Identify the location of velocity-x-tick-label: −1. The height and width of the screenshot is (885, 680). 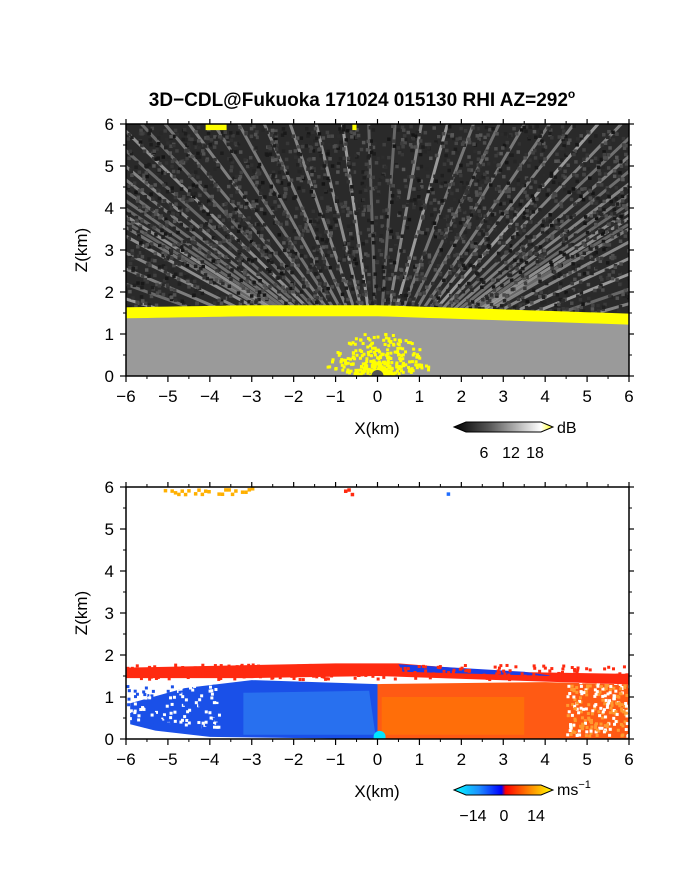
(335, 759).